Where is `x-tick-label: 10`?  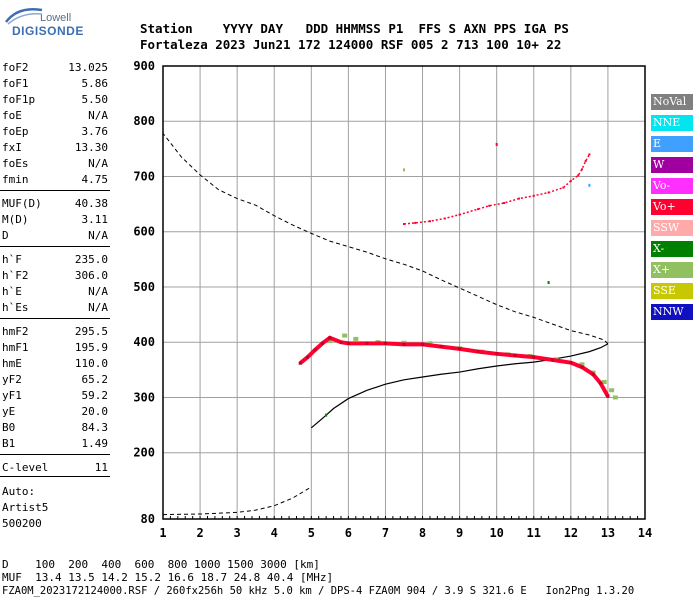 x-tick-label: 10 is located at coordinates (496, 533).